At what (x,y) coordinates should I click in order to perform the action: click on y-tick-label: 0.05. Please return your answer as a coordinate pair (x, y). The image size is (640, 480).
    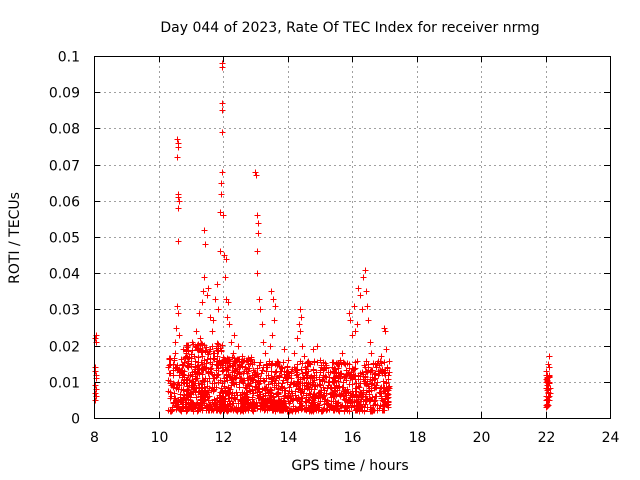
    Looking at the image, I should click on (64, 239).